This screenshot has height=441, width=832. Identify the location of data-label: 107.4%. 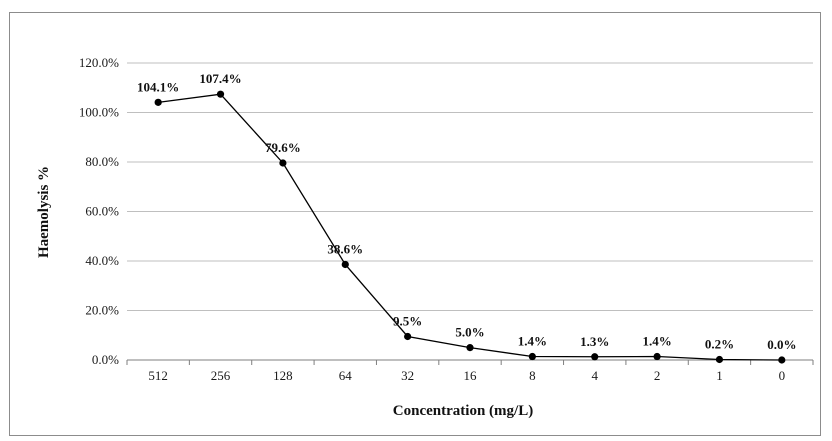
(220, 78).